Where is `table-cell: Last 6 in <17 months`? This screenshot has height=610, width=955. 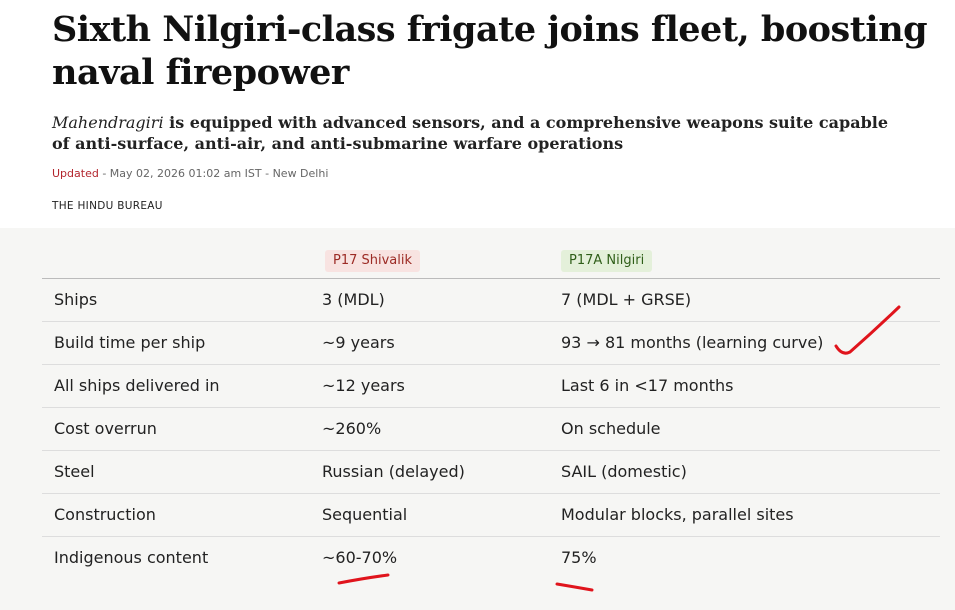
table-cell: Last 6 in <17 months is located at coordinates (647, 385).